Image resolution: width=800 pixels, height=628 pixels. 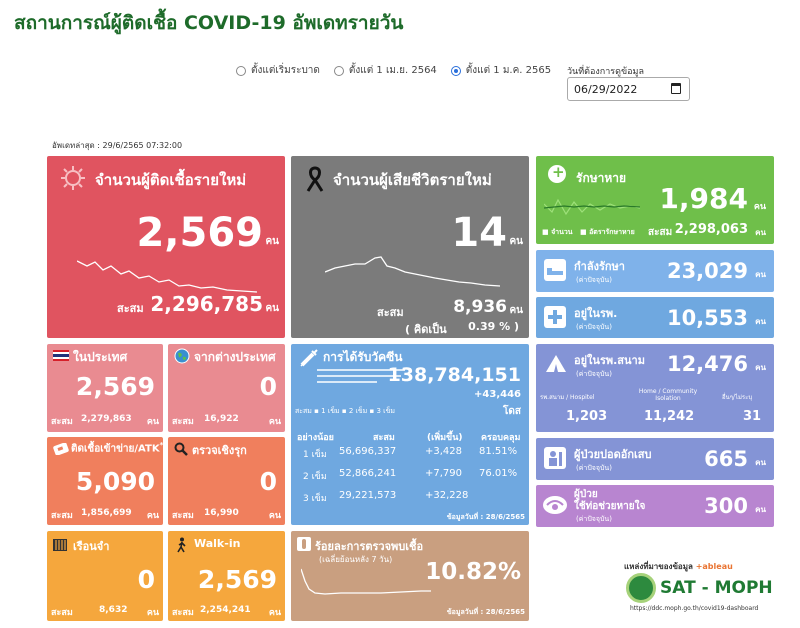 I want to click on last-updated: อัพเดทล่าสุด : 29/6/2565 07:32:00, so click(x=117, y=145).